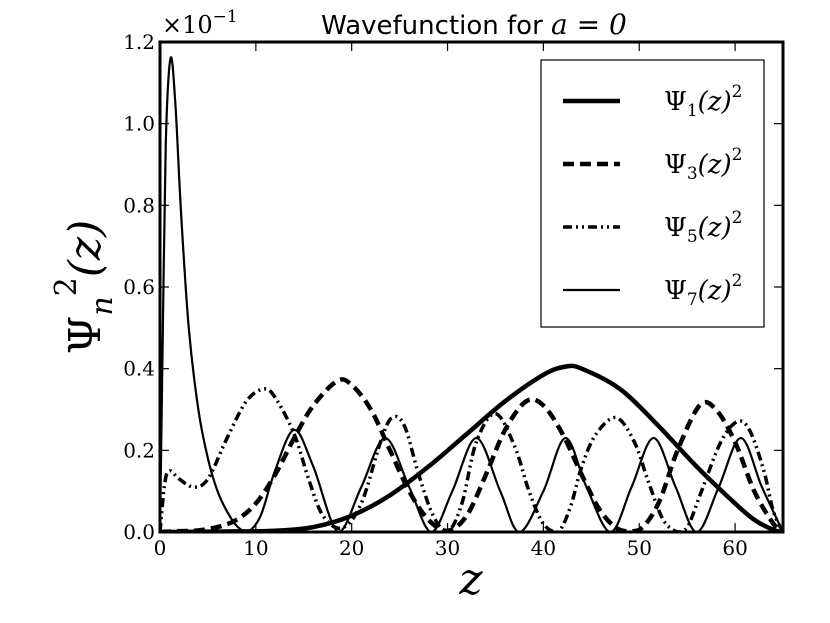  Describe the element at coordinates (160, 548) in the screenshot. I see `x-tick-label: 0` at that location.